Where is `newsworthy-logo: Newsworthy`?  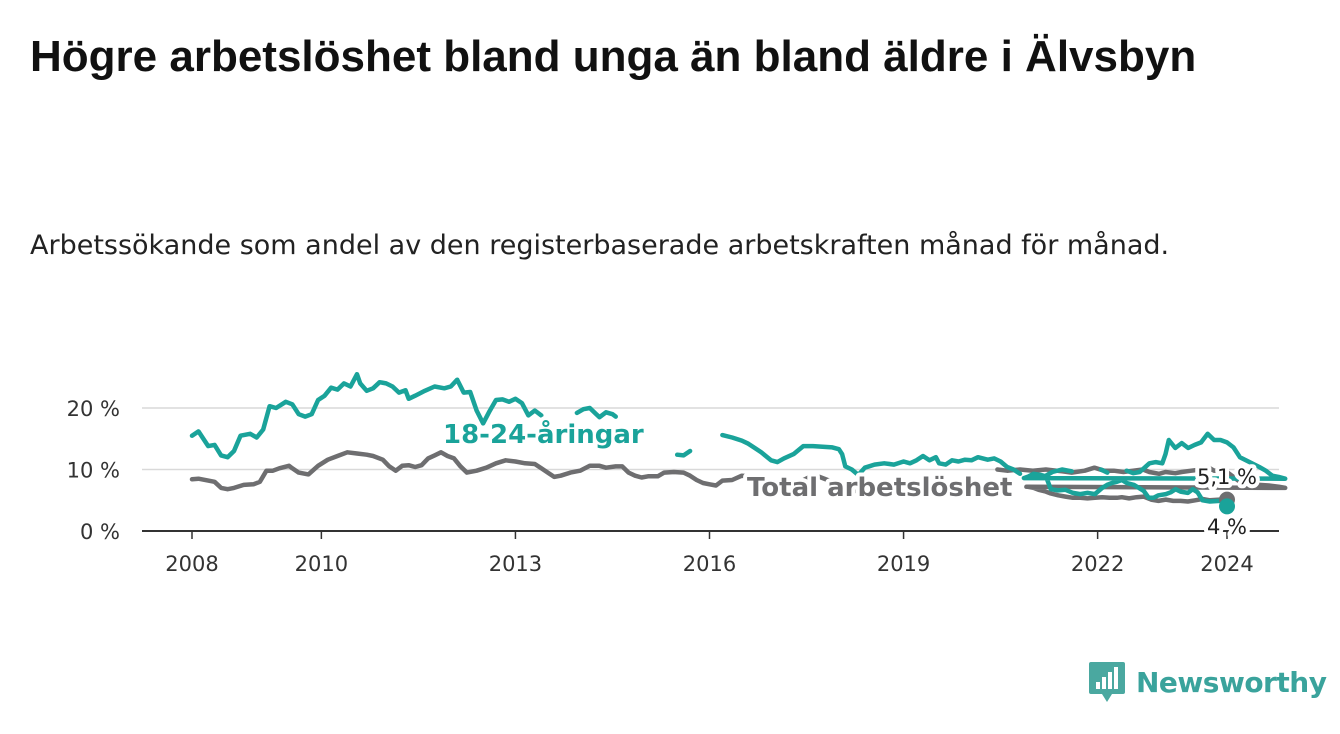 newsworthy-logo: Newsworthy is located at coordinates (1207, 682).